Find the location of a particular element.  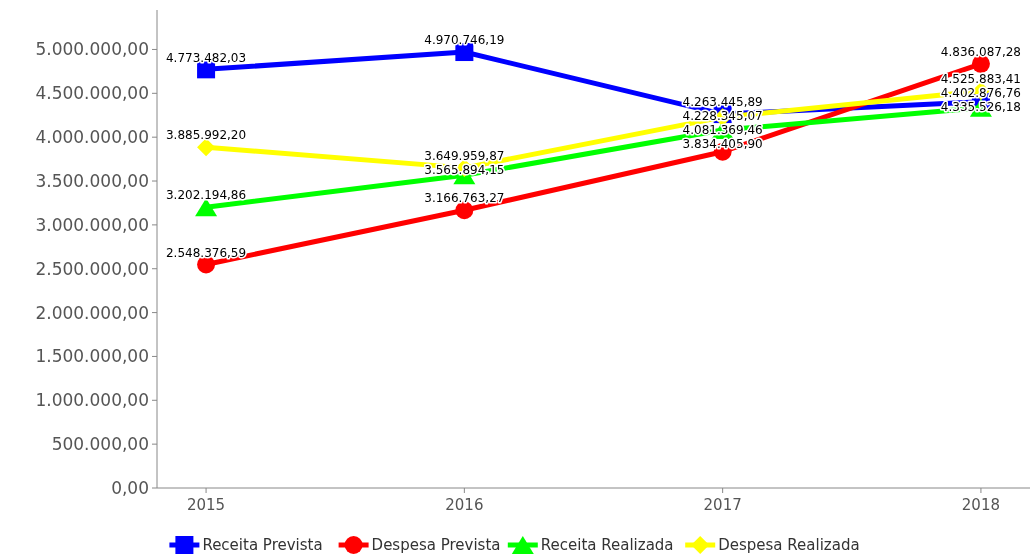

data-label: 4.836.087,28 is located at coordinates (980, 52).